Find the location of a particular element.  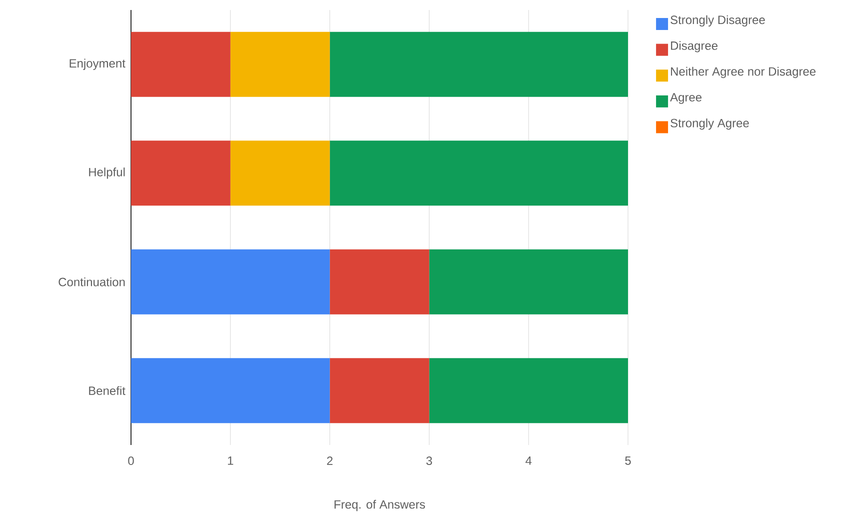

x-axis-title: Freq. of Answers is located at coordinates (379, 506).